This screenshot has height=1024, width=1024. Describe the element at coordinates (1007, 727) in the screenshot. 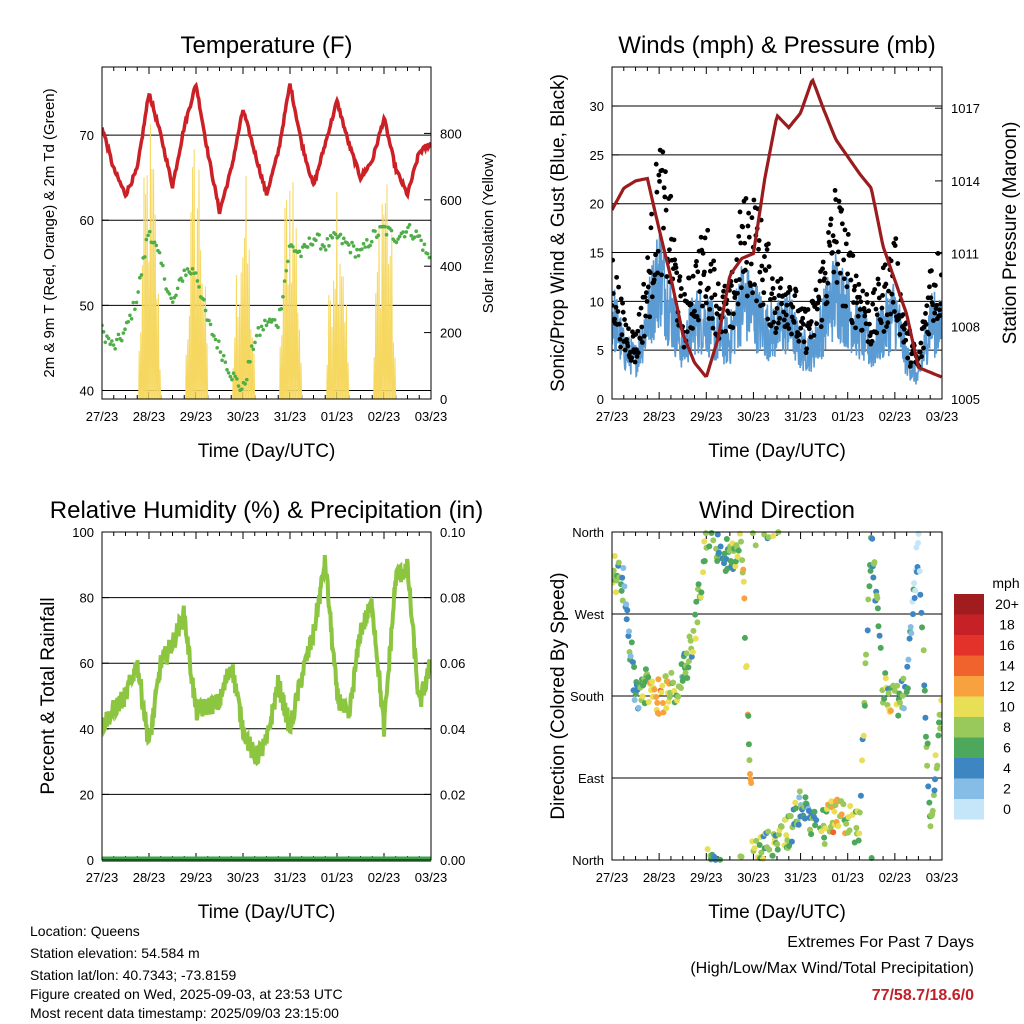

I see `legend-label: 8` at that location.